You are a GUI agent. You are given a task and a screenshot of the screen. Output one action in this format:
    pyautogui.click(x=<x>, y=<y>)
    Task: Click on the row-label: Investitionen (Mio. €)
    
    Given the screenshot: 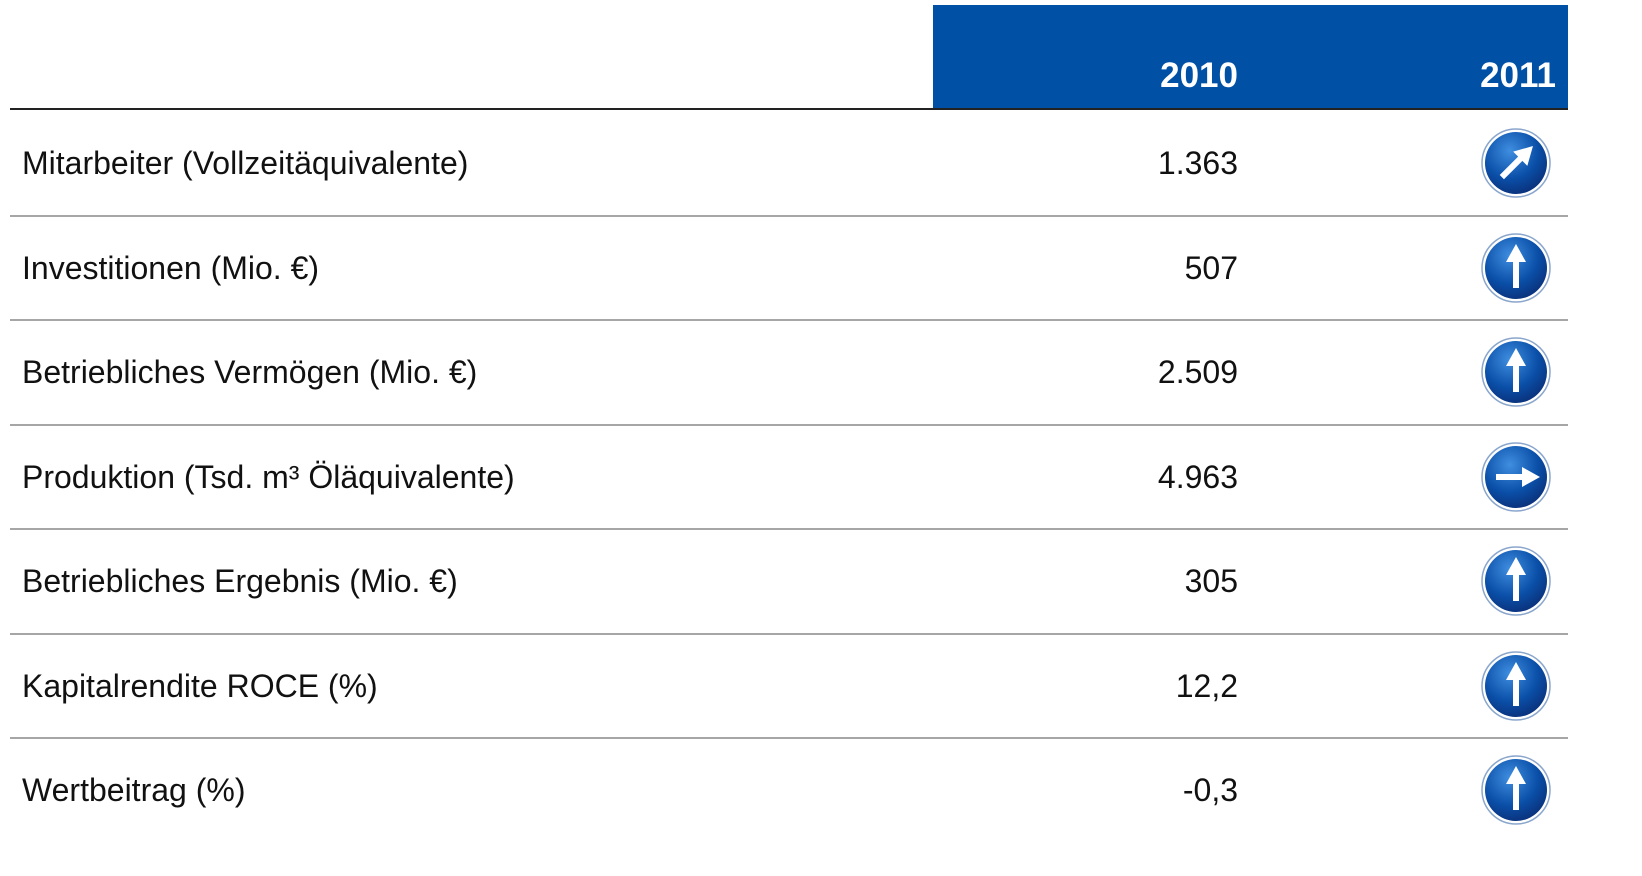 What is the action you would take?
    pyautogui.click(x=171, y=267)
    